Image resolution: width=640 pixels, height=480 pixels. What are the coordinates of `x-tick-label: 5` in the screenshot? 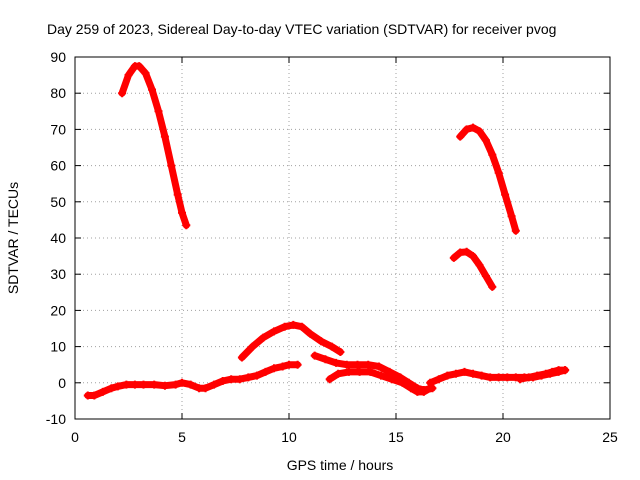 It's located at (182, 437).